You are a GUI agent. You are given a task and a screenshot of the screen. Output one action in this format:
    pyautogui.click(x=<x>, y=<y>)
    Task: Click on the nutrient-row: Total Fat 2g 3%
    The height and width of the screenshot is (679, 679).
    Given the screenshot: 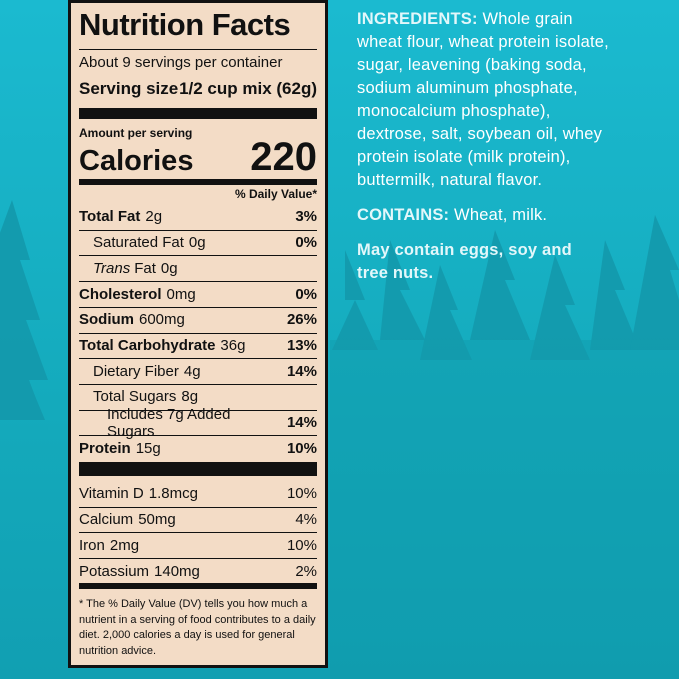 What is the action you would take?
    pyautogui.click(x=198, y=216)
    